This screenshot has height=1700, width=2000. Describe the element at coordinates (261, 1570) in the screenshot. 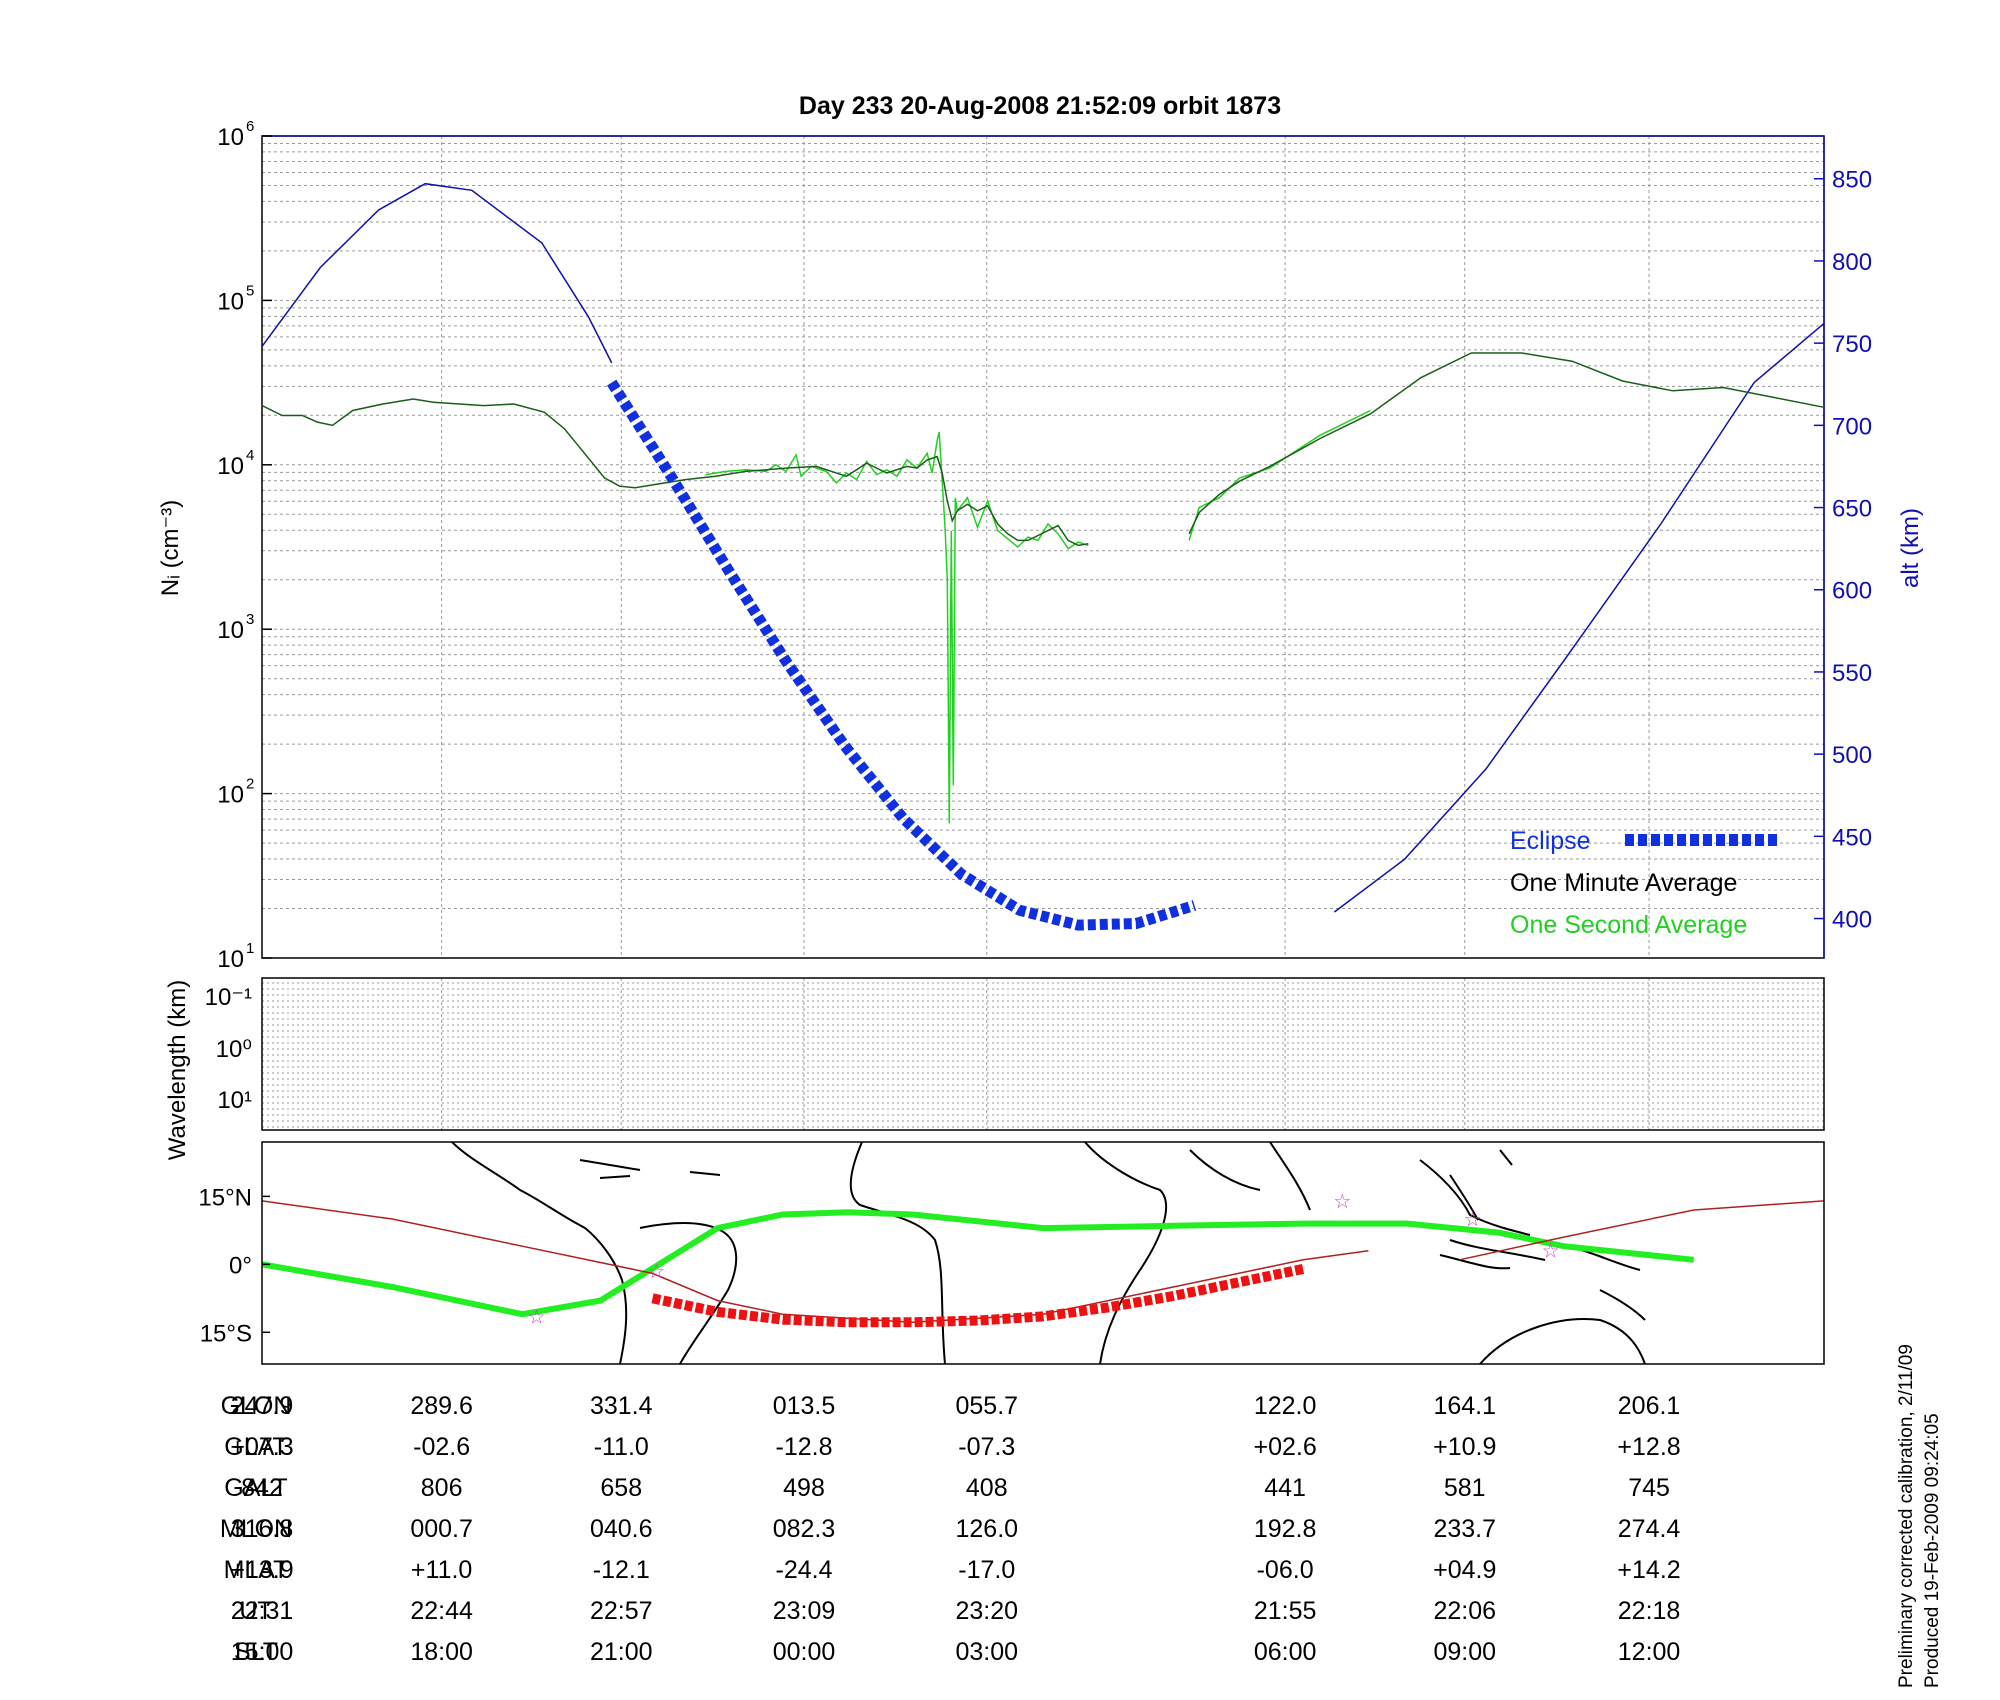

I see `table-cell: +13.9` at that location.